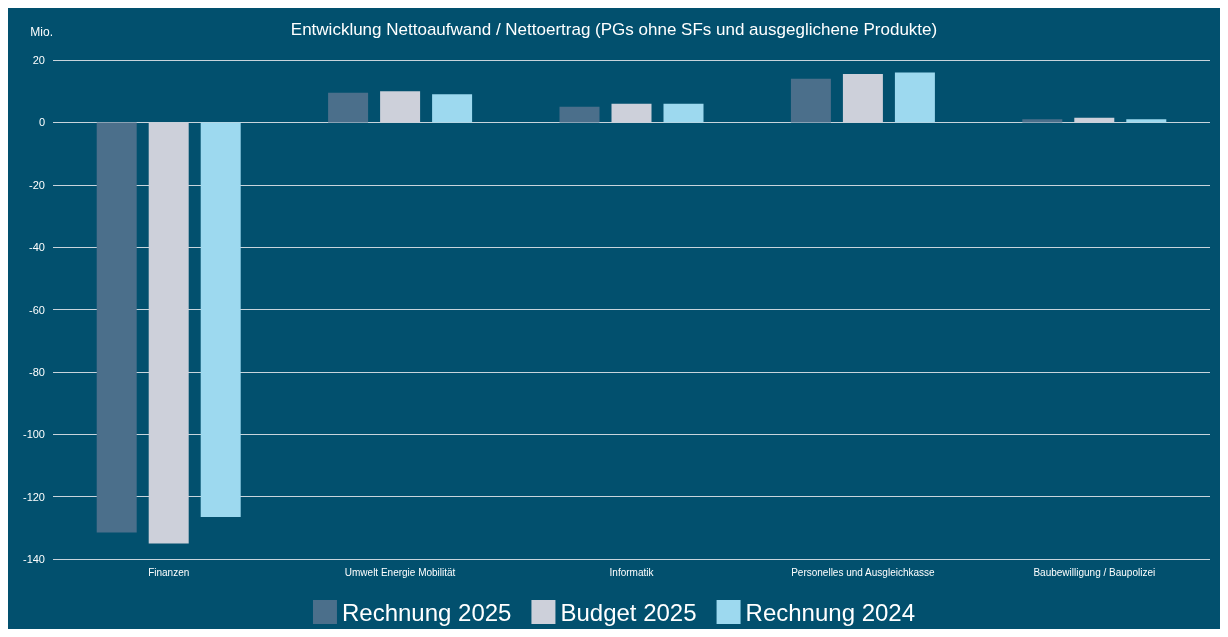 The height and width of the screenshot is (637, 1228). What do you see at coordinates (33, 496) in the screenshot?
I see `y-tick-label: -120` at bounding box center [33, 496].